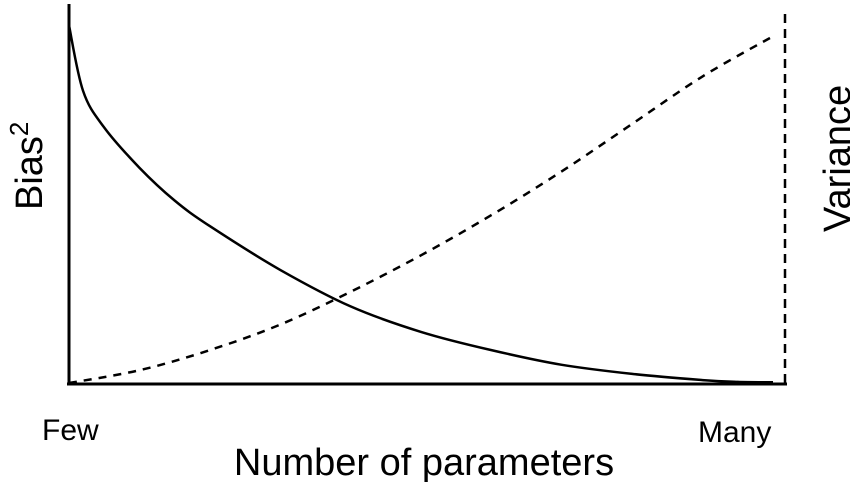  I want to click on x-tick-label-many: Many, so click(734, 432).